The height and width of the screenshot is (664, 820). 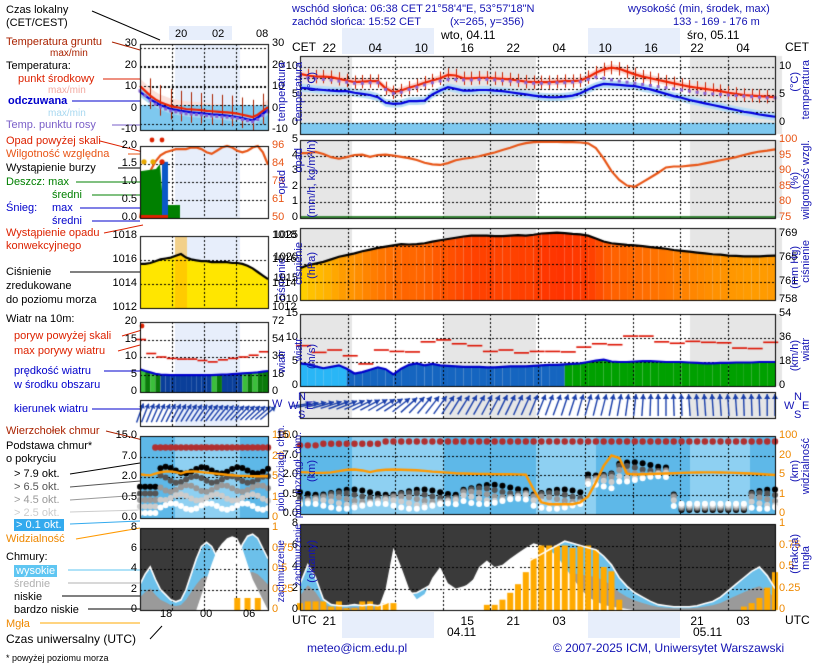 What do you see at coordinates (785, 217) in the screenshot?
I see `main-hum-tick-75: 75` at bounding box center [785, 217].